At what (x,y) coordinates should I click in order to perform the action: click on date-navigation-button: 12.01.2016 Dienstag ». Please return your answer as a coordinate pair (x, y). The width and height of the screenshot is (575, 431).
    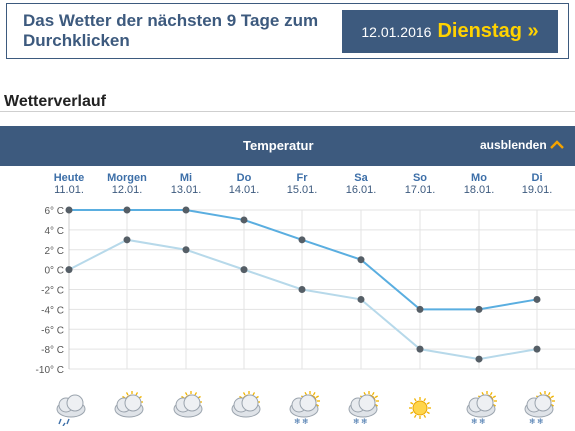
    Looking at the image, I should click on (450, 31).